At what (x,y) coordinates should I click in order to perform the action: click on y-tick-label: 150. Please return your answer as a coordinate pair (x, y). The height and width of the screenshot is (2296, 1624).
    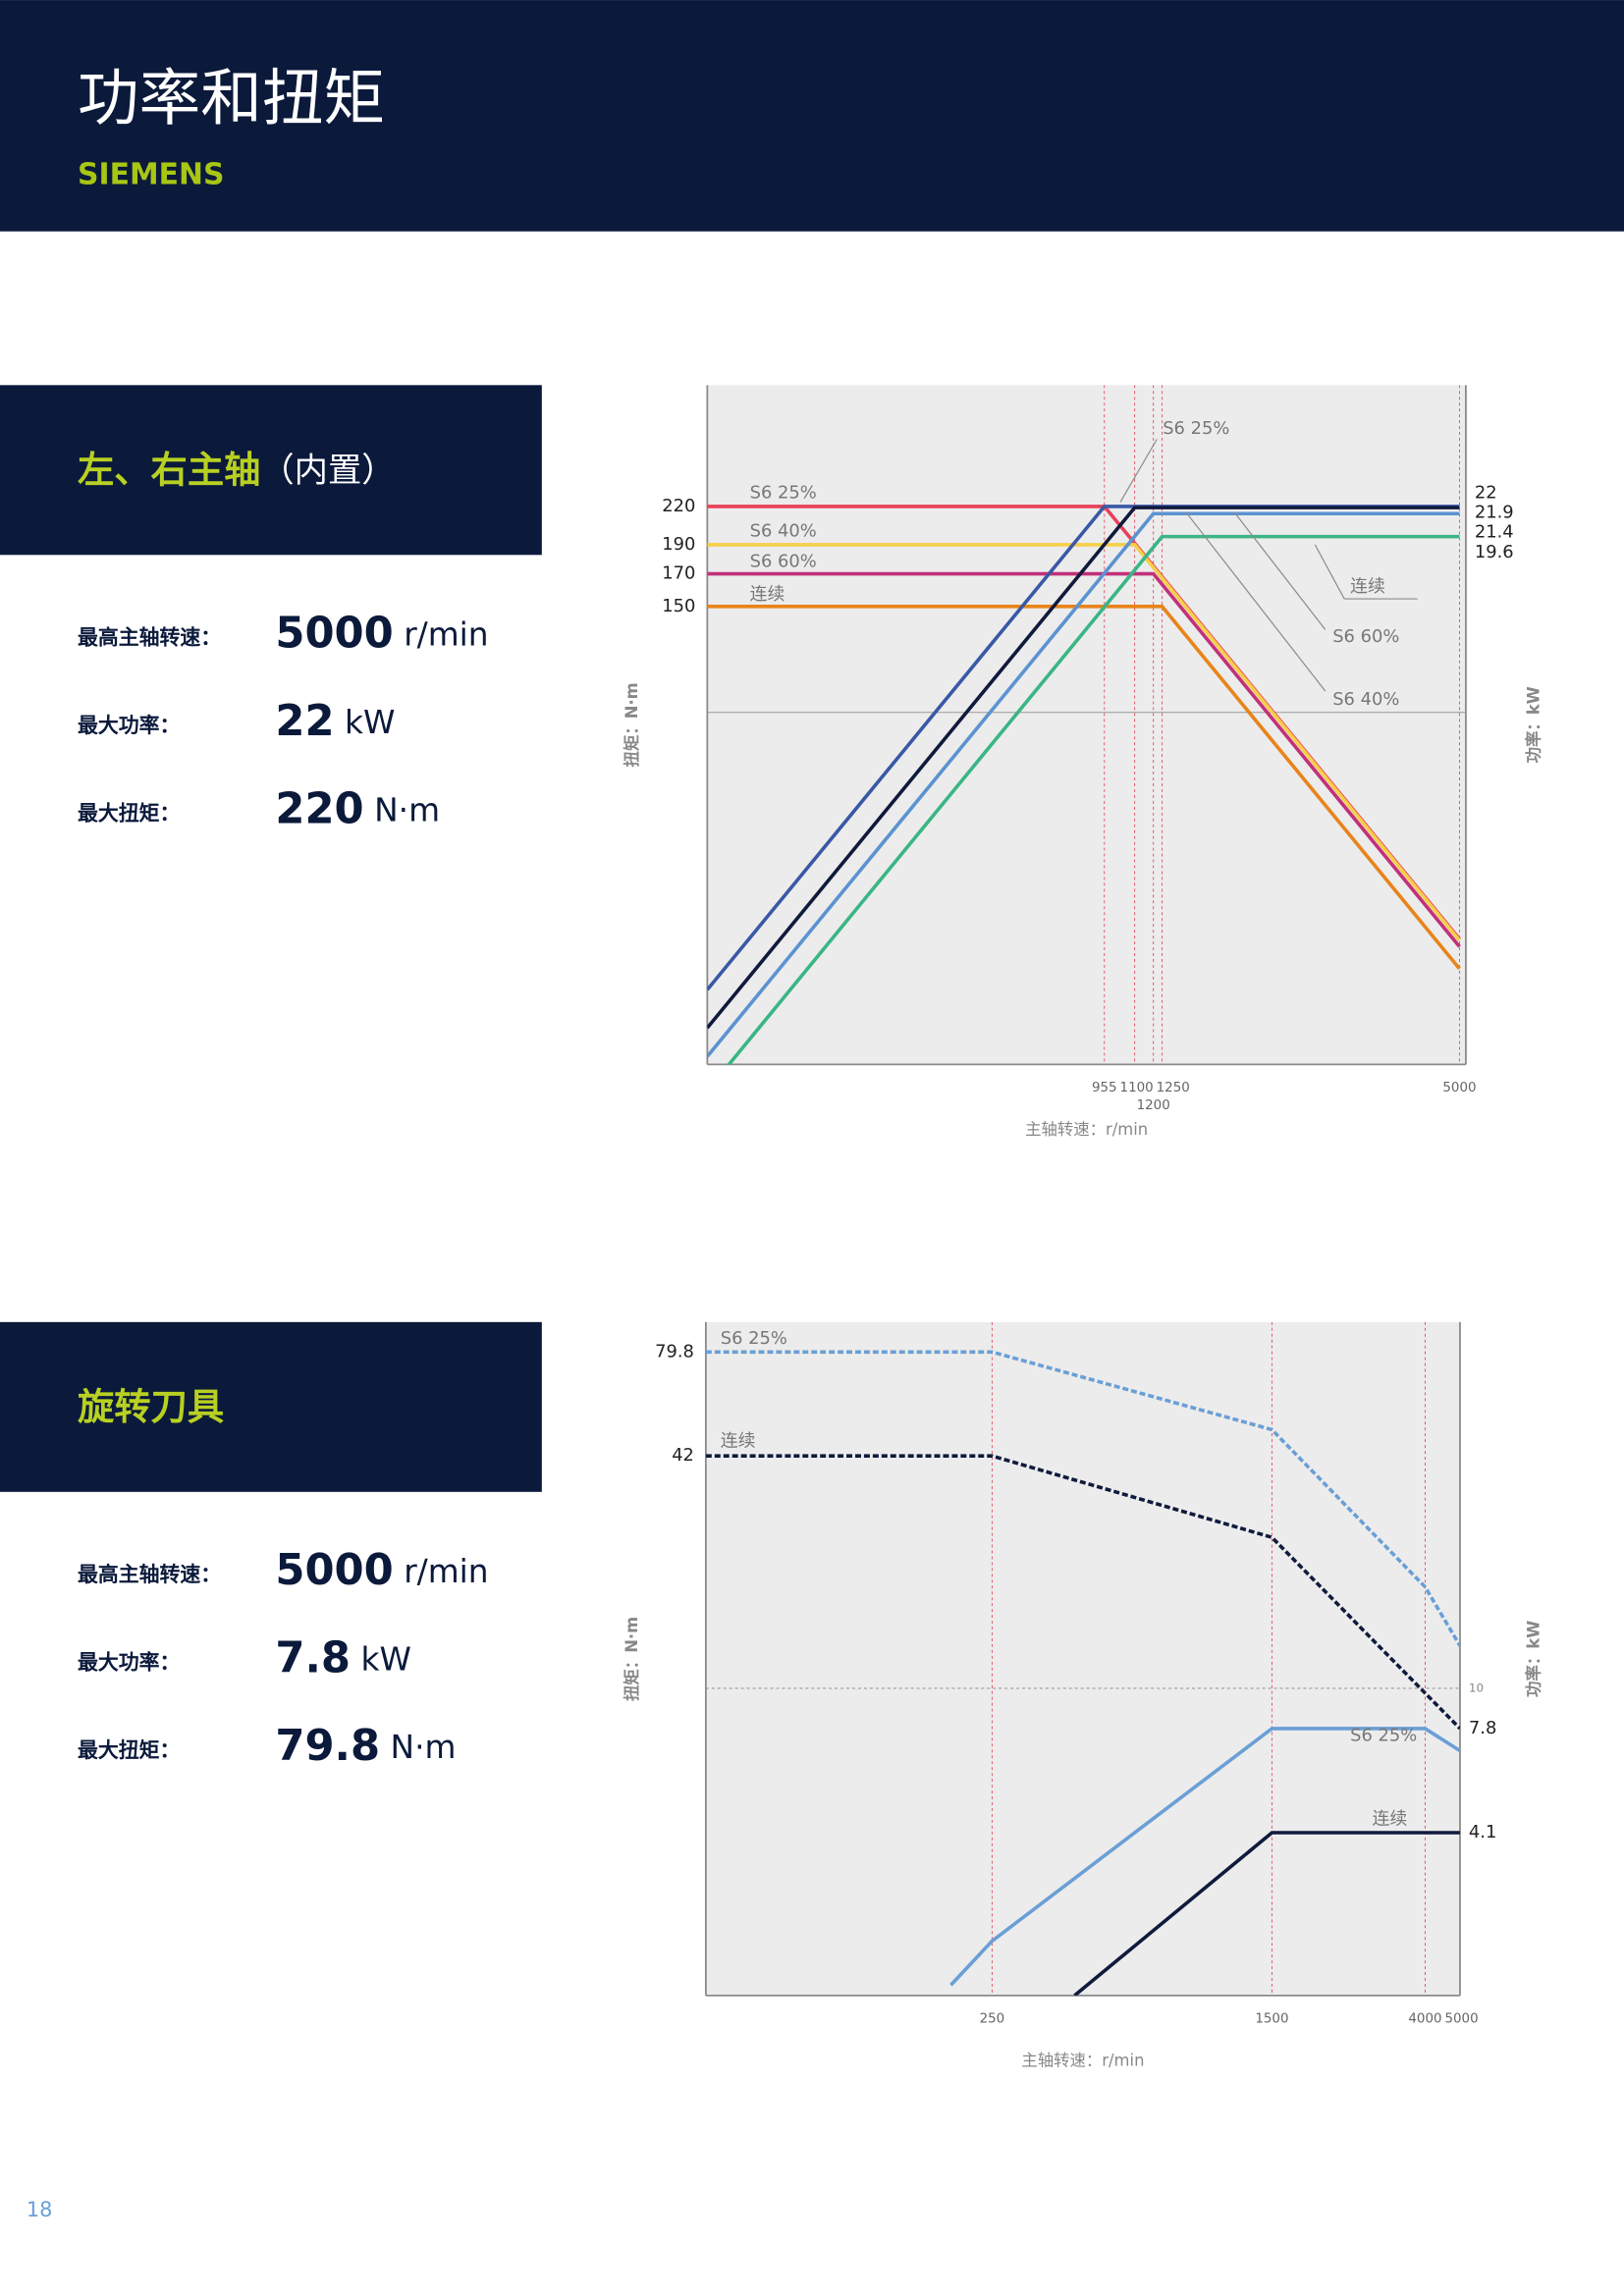
    Looking at the image, I should click on (678, 606).